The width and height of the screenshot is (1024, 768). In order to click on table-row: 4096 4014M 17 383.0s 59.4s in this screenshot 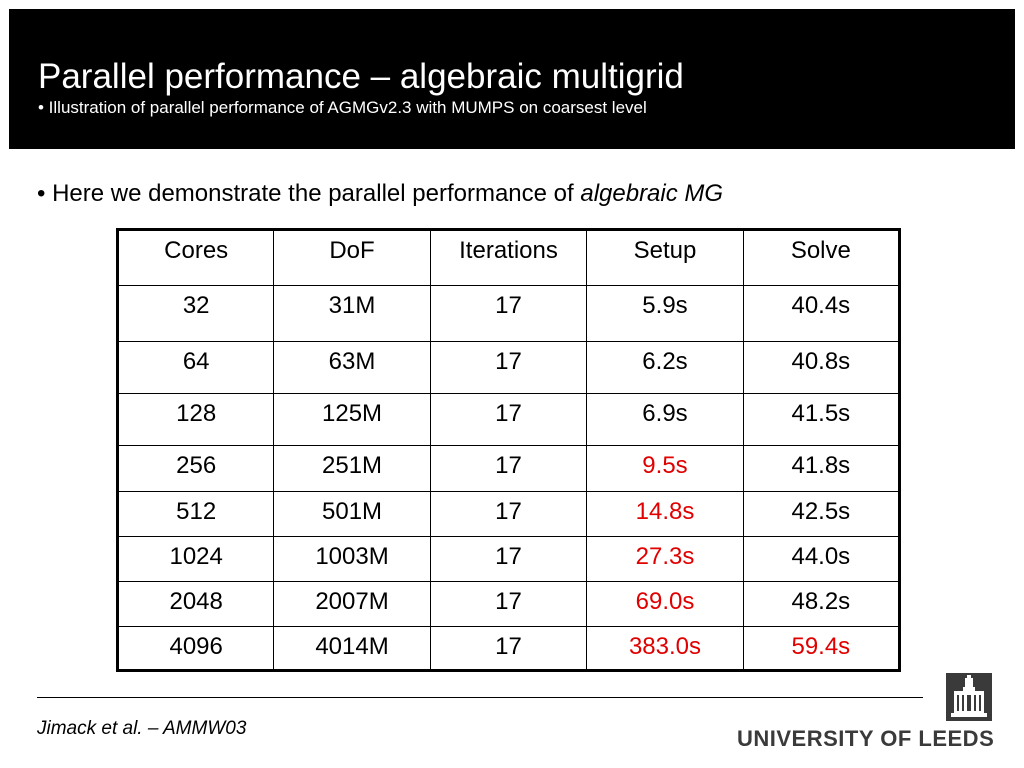, I will do `click(508, 648)`.